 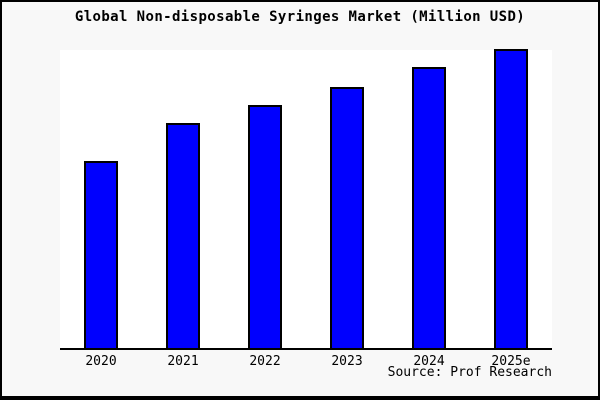 What do you see at coordinates (265, 226) in the screenshot?
I see `bar-2022` at bounding box center [265, 226].